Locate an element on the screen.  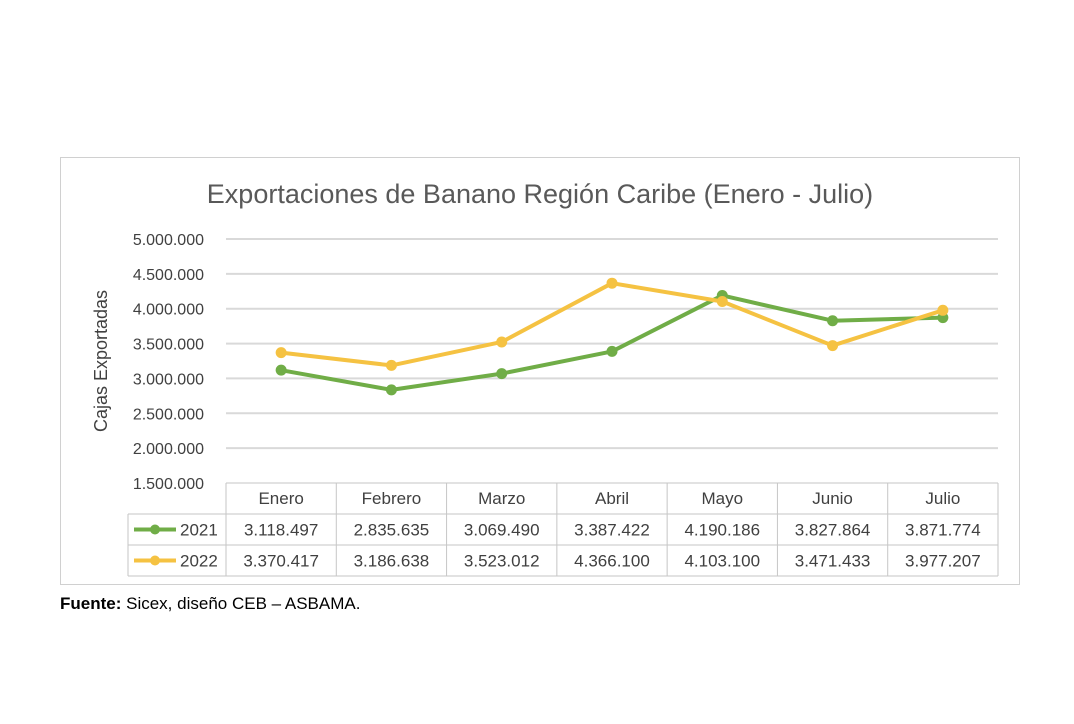
y-tick-label: 2.500.000 is located at coordinates (168, 414).